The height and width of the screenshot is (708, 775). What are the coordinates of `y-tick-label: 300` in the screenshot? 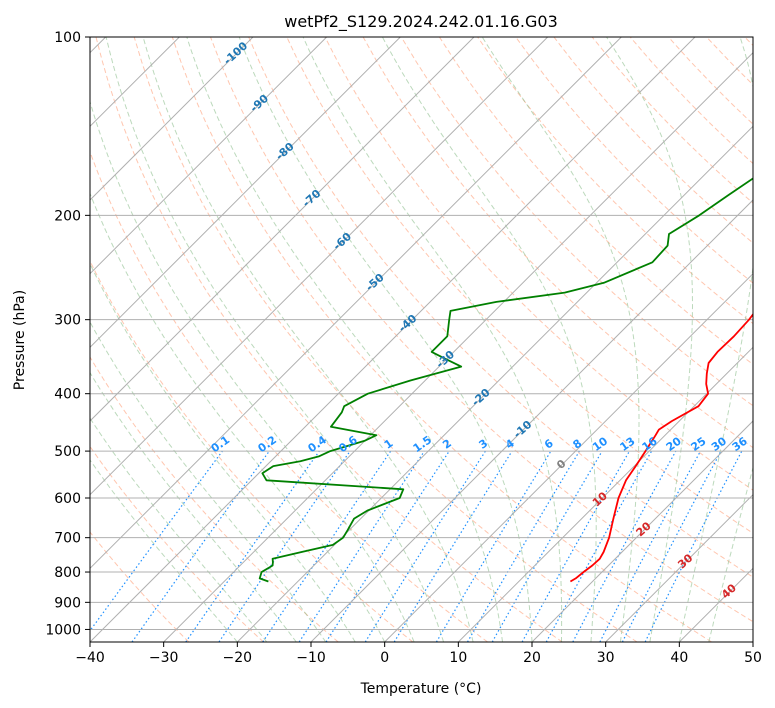 It's located at (67, 321).